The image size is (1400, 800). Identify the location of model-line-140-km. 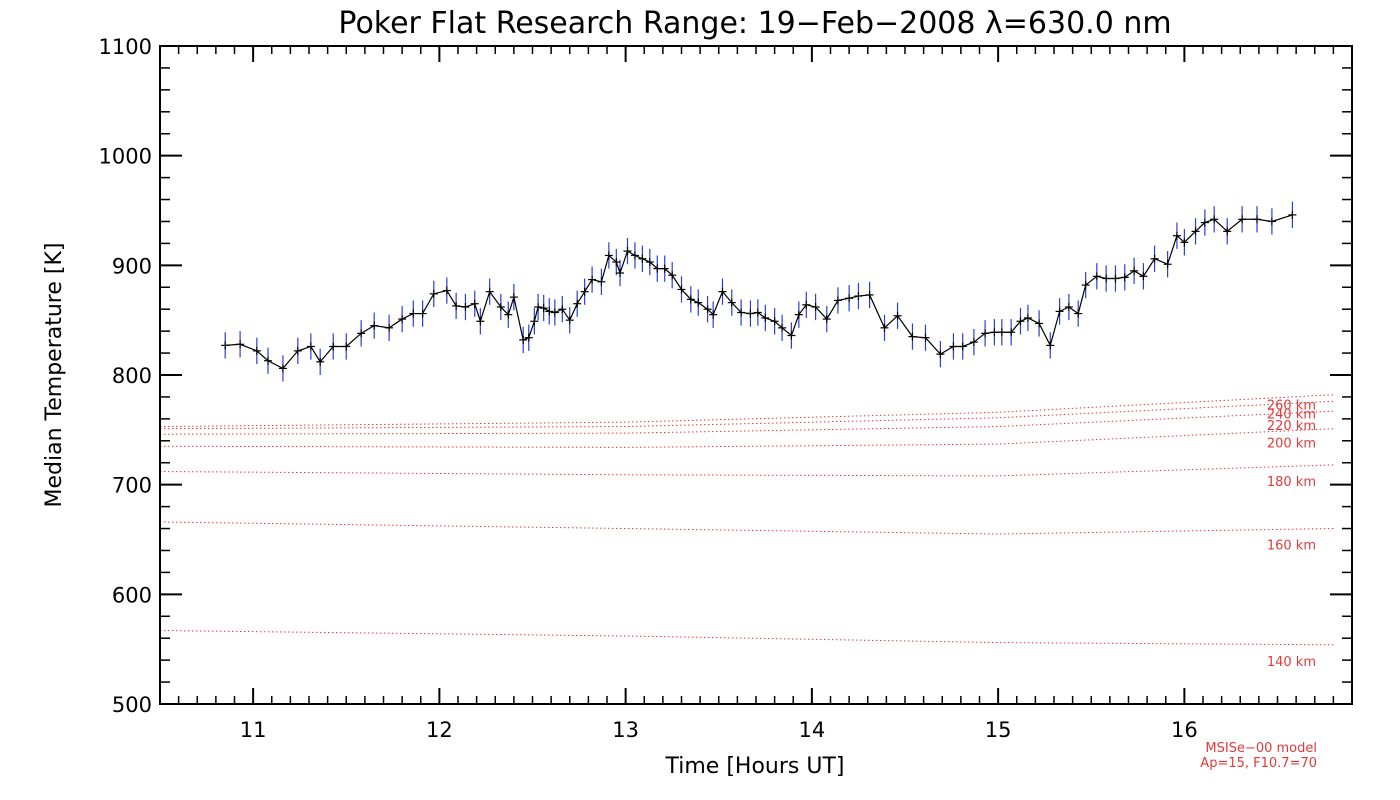
(746, 638).